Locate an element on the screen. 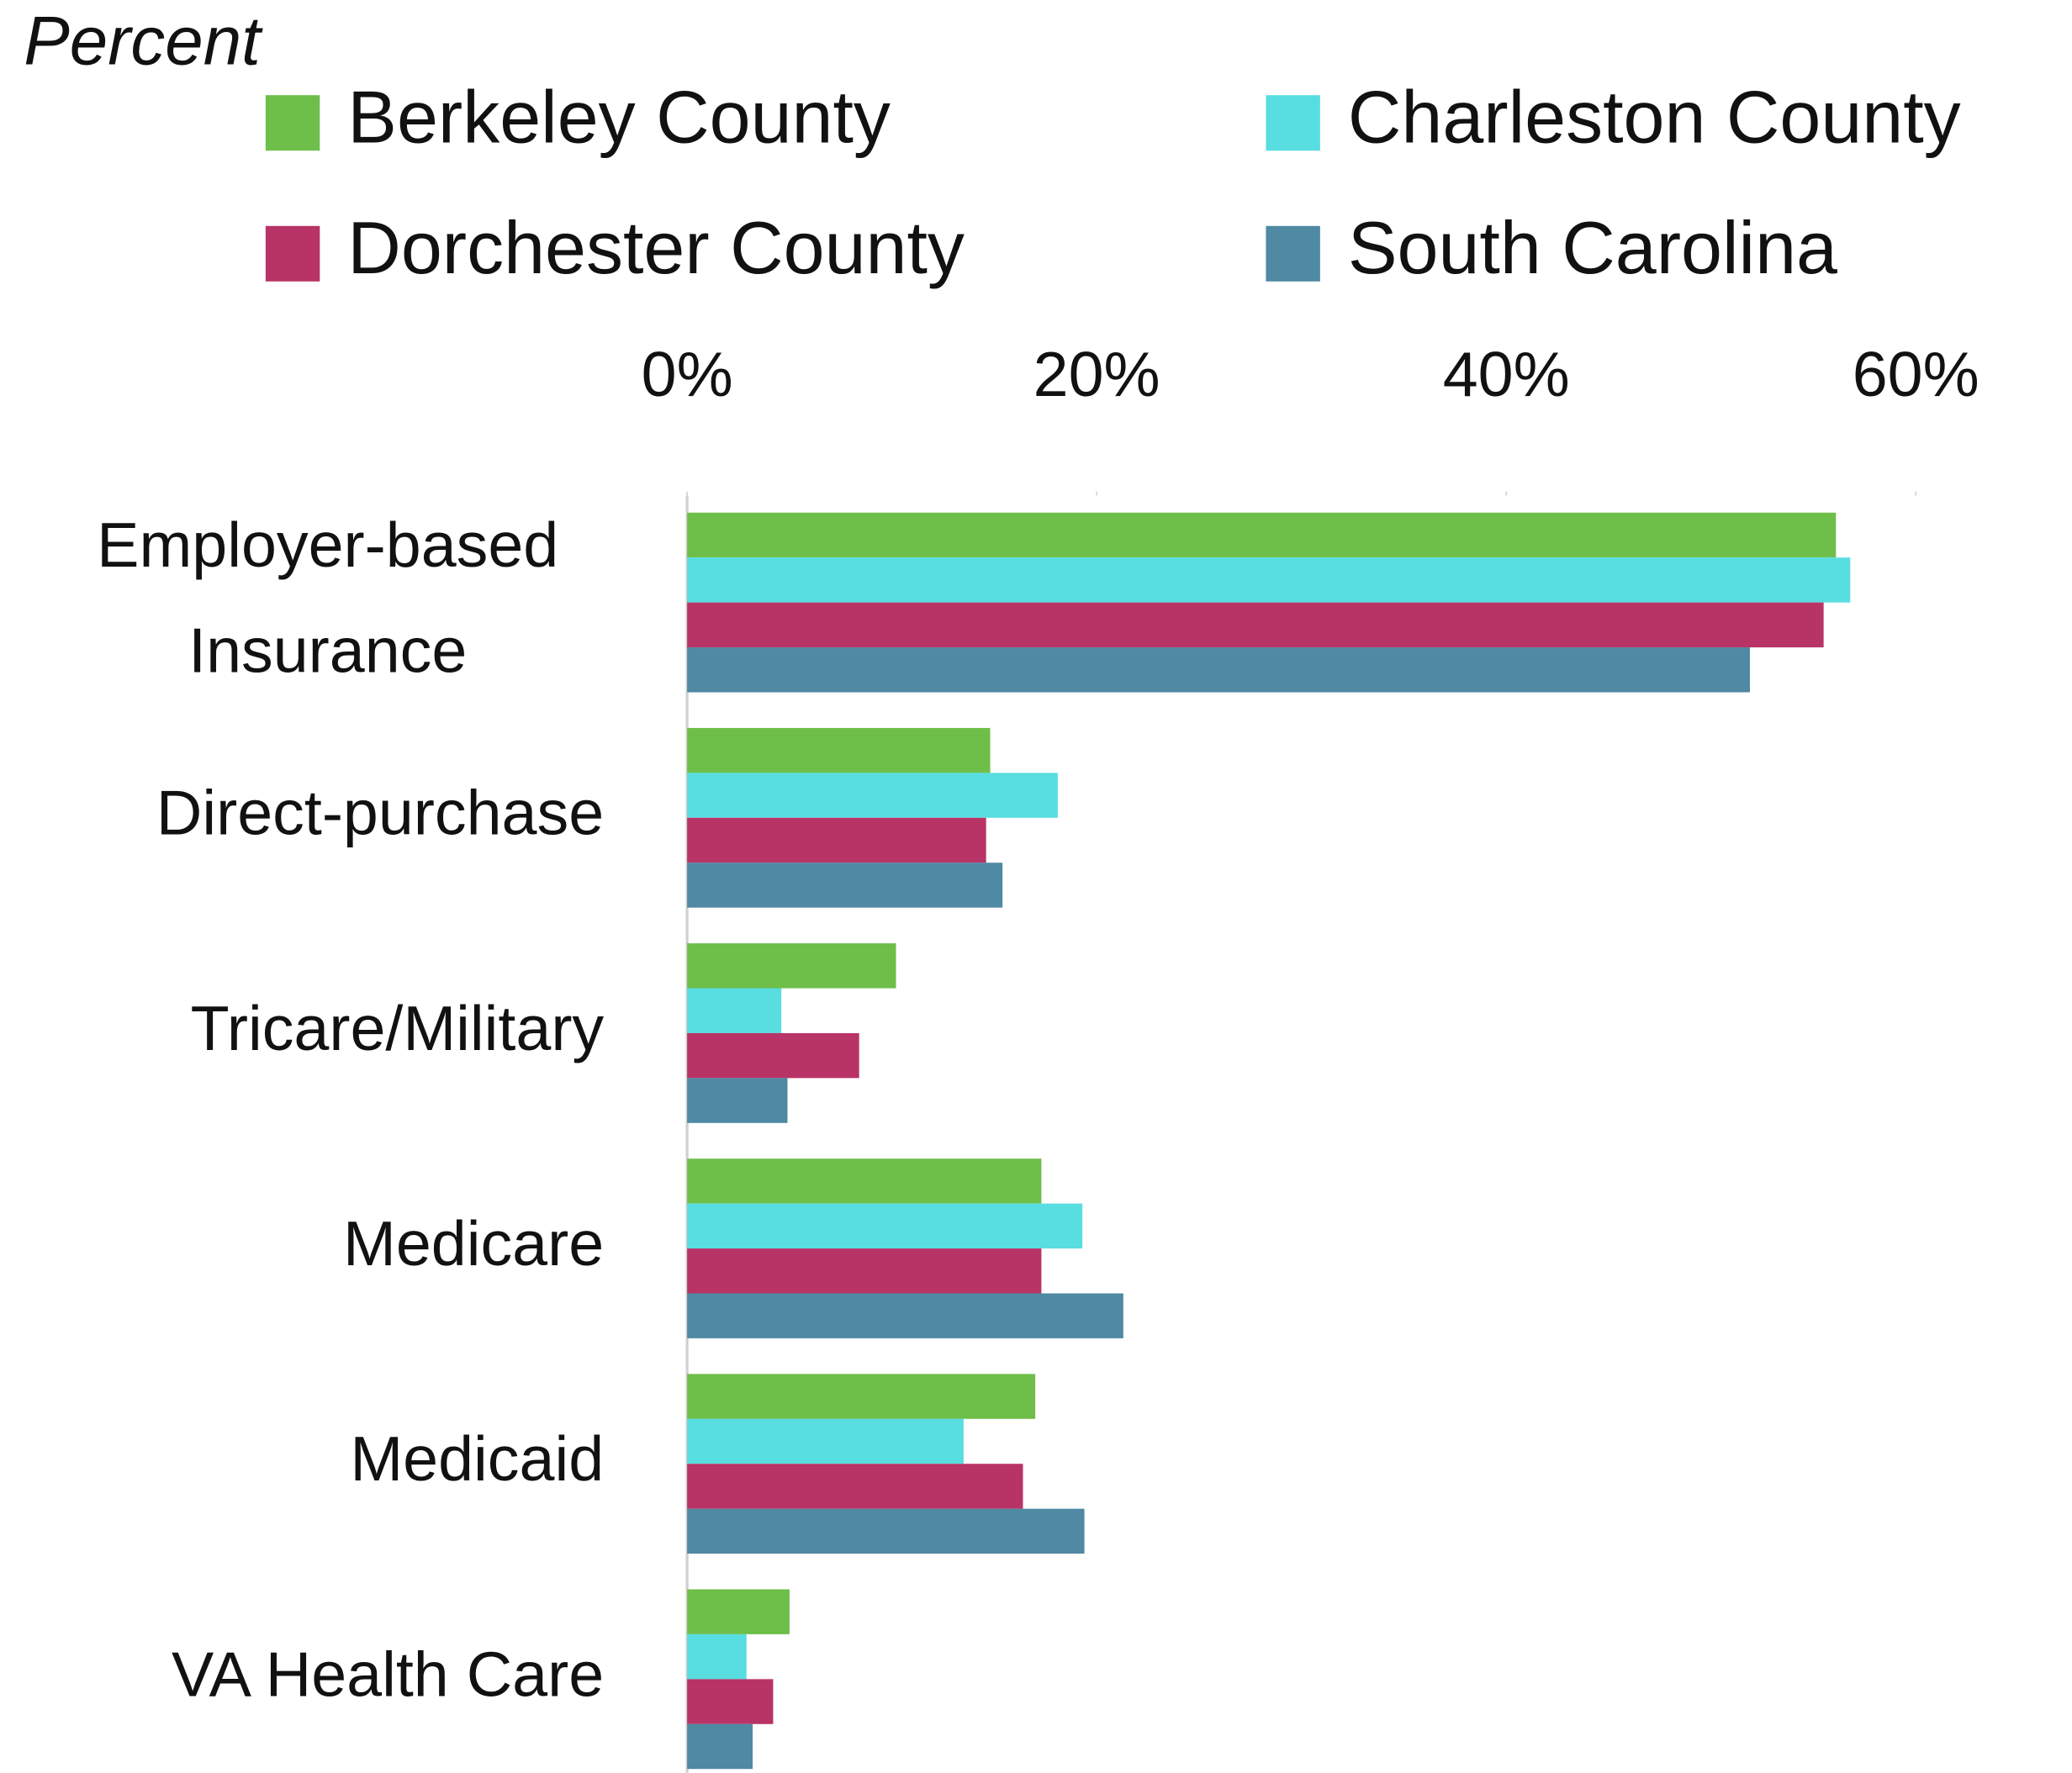  y-tick-label: VA Health Care is located at coordinates (388, 1673).